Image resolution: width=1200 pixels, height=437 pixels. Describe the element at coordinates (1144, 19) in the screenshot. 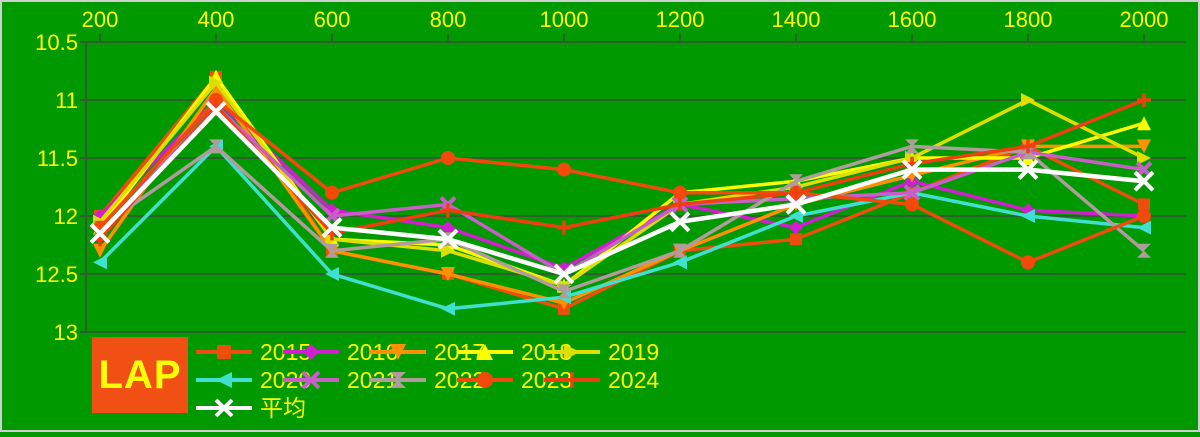

I see `x-tick-label: 2000` at that location.